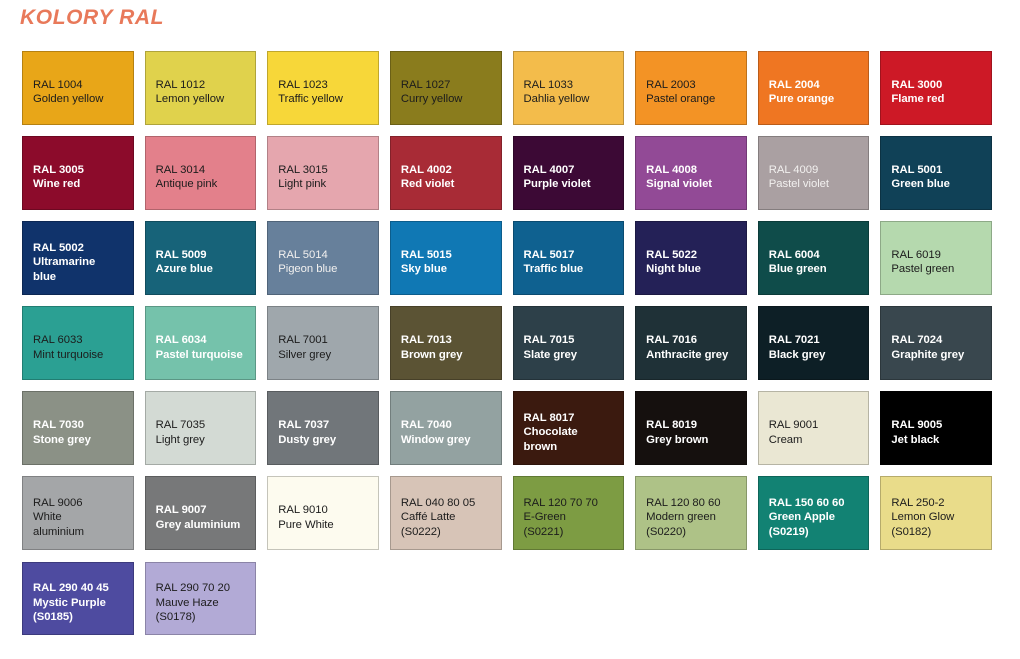  What do you see at coordinates (813, 343) in the screenshot?
I see `color-swatch: RAL 7021 Black grey` at bounding box center [813, 343].